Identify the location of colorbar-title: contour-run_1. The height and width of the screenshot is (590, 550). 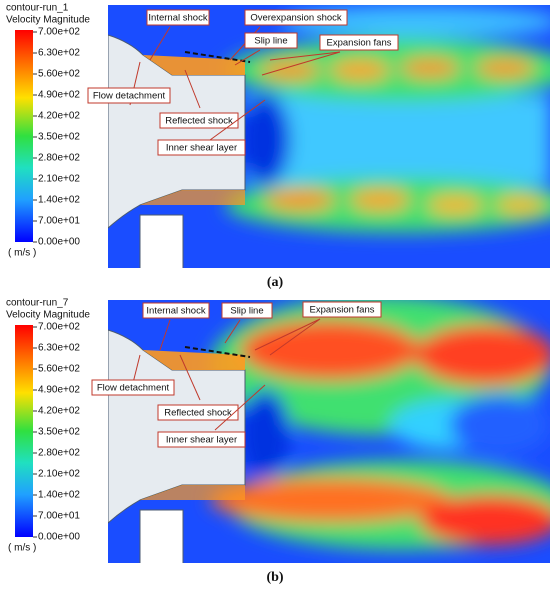
(37, 8).